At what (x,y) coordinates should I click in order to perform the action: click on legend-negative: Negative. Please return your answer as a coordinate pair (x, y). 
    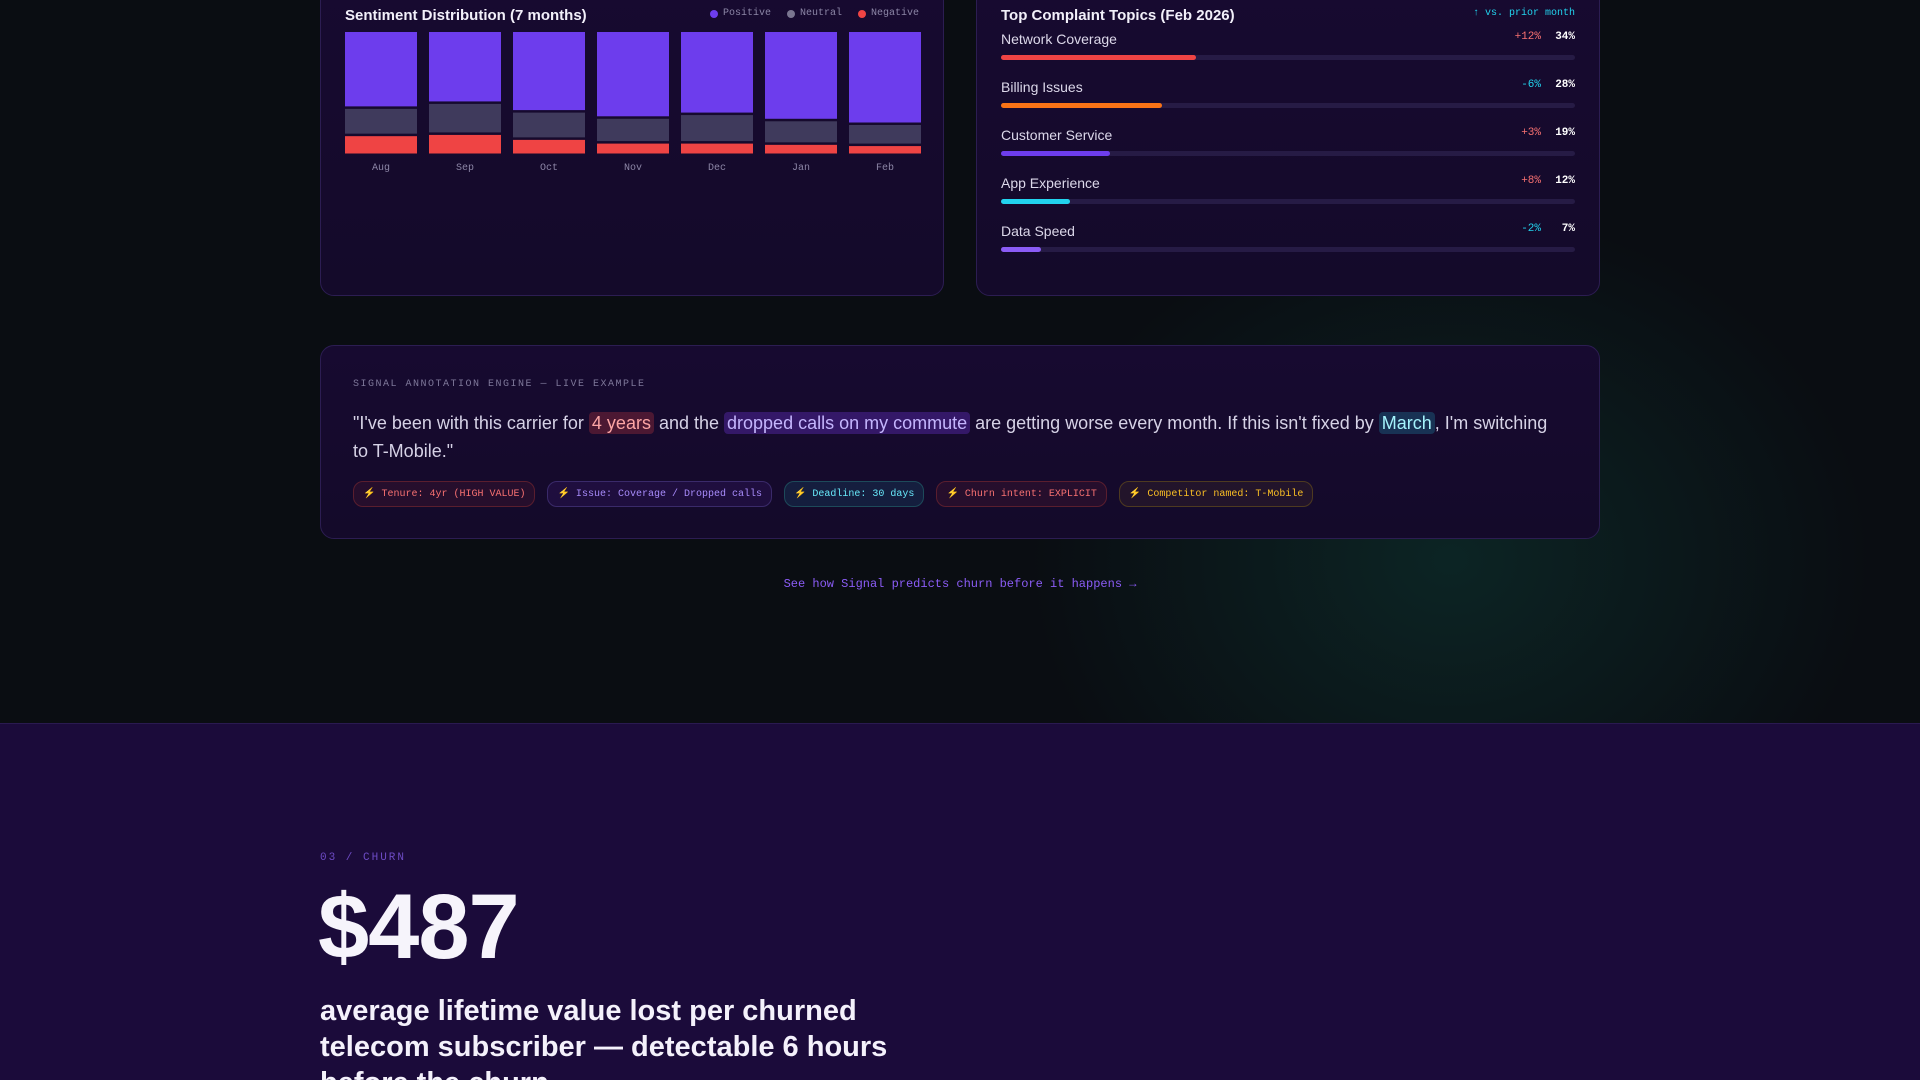
    Looking at the image, I should click on (888, 13).